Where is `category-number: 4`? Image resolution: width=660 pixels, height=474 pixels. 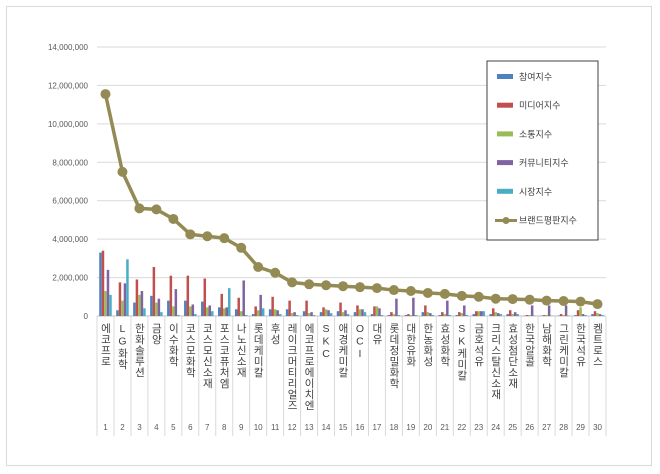
category-number: 4 is located at coordinates (156, 427).